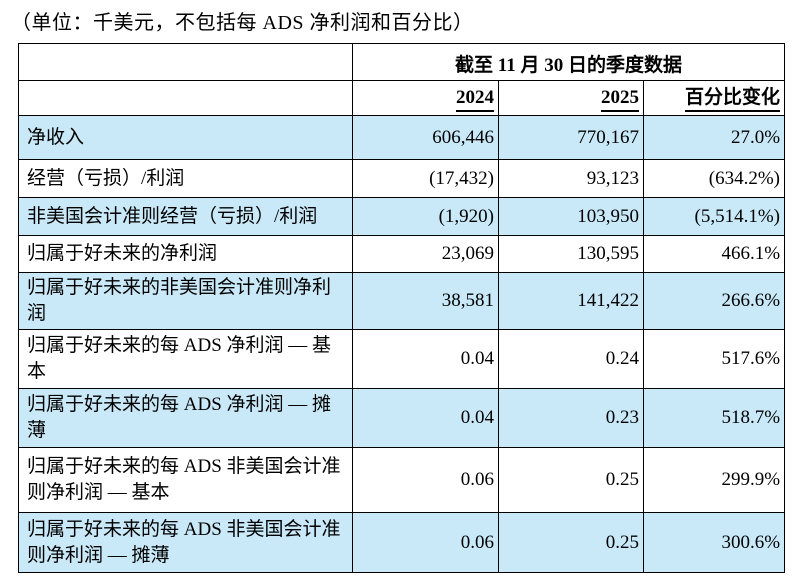 This screenshot has width=805, height=588. Describe the element at coordinates (714, 301) in the screenshot. I see `value-change: 266.6%` at that location.